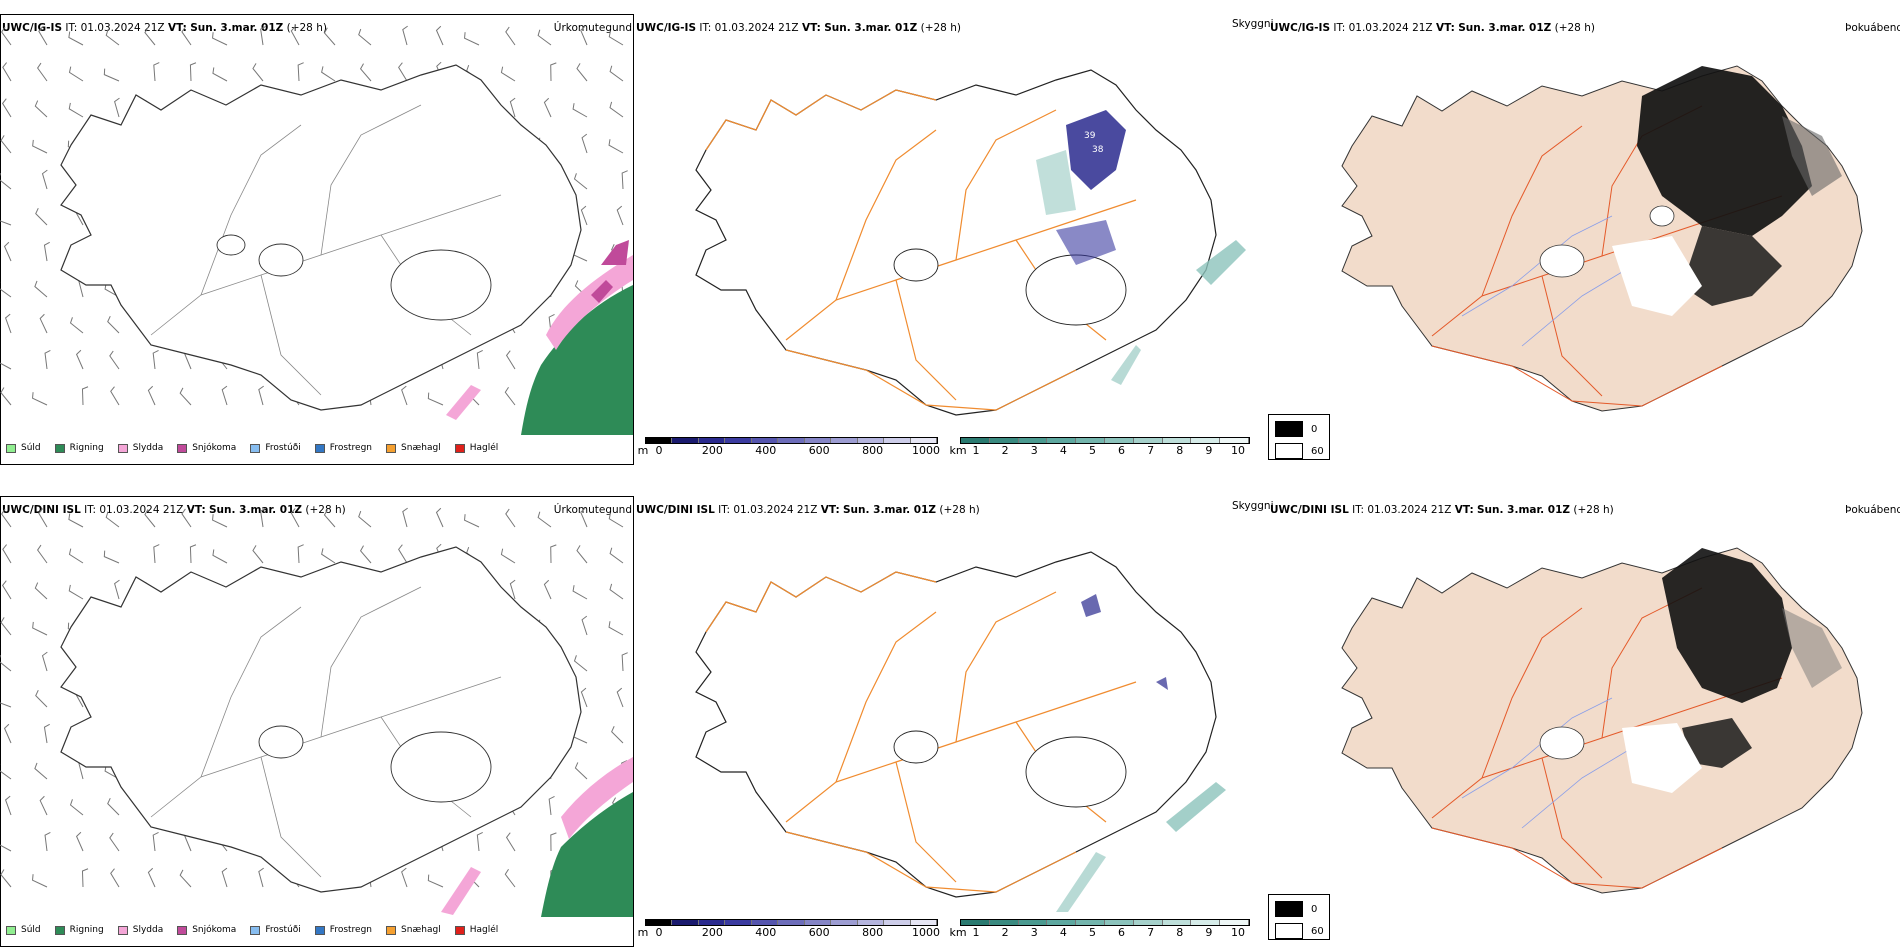 The image size is (1900, 950). Describe the element at coordinates (766, 450) in the screenshot. I see `scale-tick-label: 400` at that location.